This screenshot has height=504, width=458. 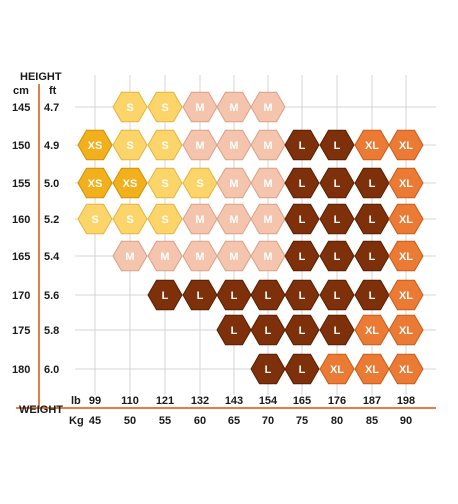 I want to click on weight-lb-tick: 121, so click(x=165, y=401).